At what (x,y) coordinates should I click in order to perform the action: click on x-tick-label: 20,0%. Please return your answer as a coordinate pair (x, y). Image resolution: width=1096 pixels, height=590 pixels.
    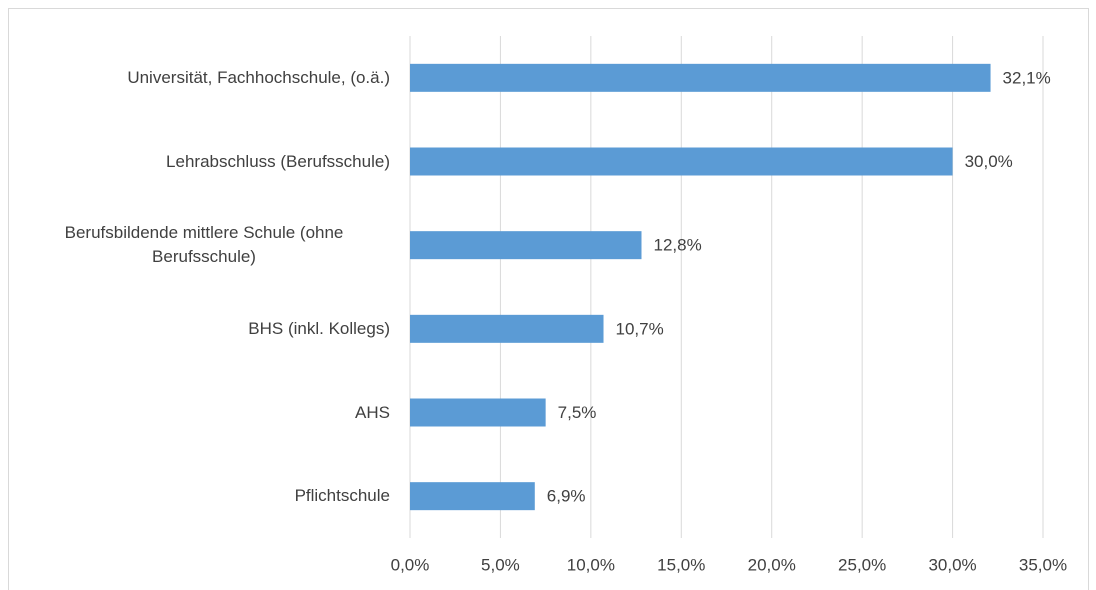
    Looking at the image, I should click on (772, 564).